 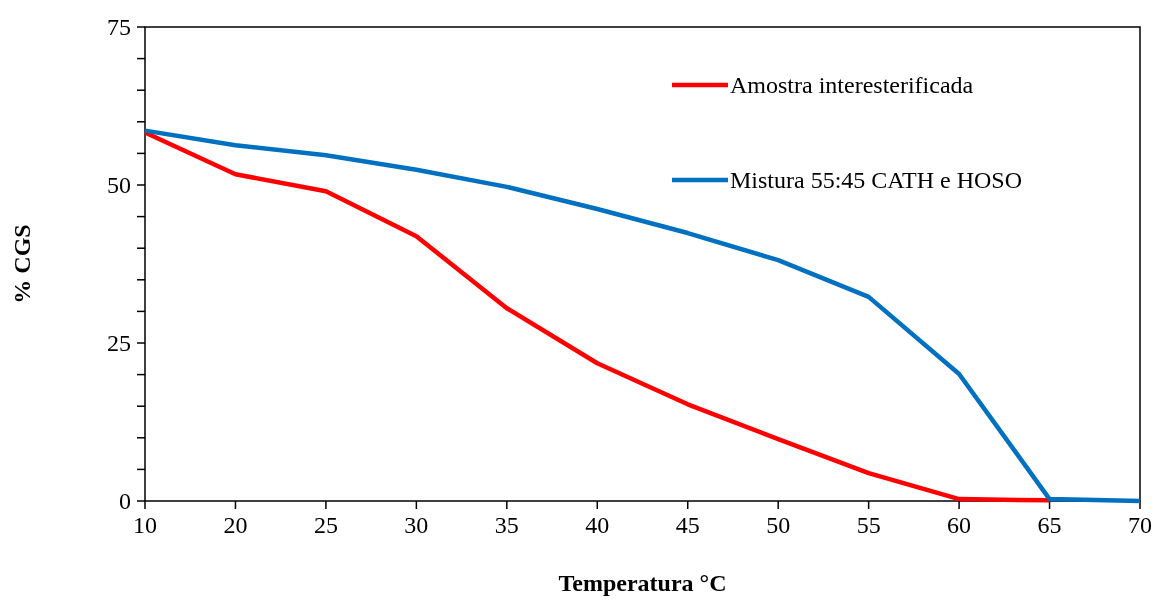 What do you see at coordinates (506, 525) in the screenshot?
I see `x-tick-label: 35` at bounding box center [506, 525].